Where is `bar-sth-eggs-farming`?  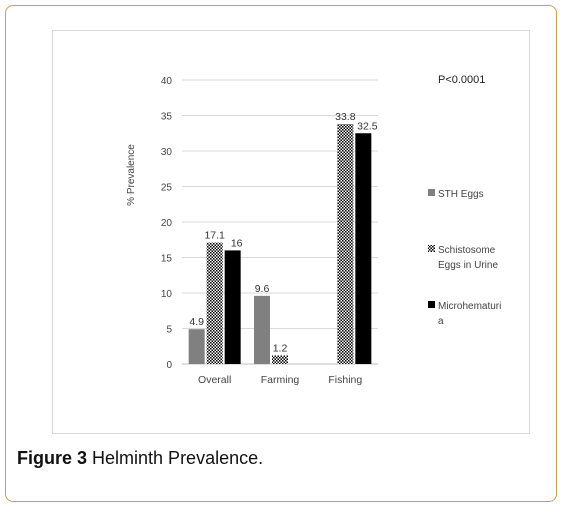 bar-sth-eggs-farming is located at coordinates (262, 329).